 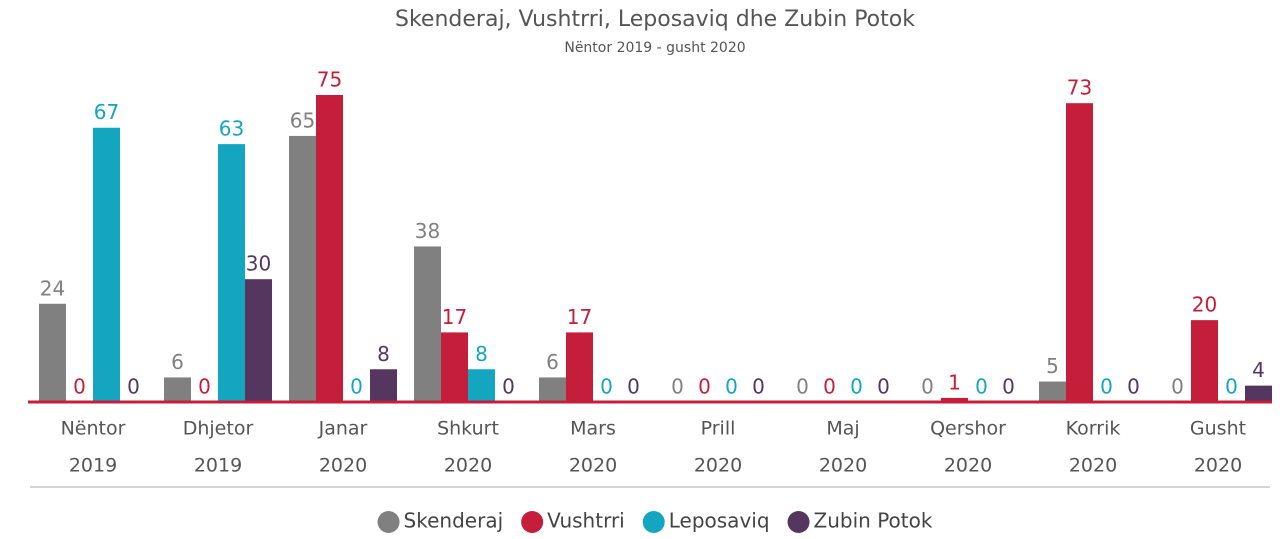 I want to click on data-label: 30, so click(x=258, y=264).